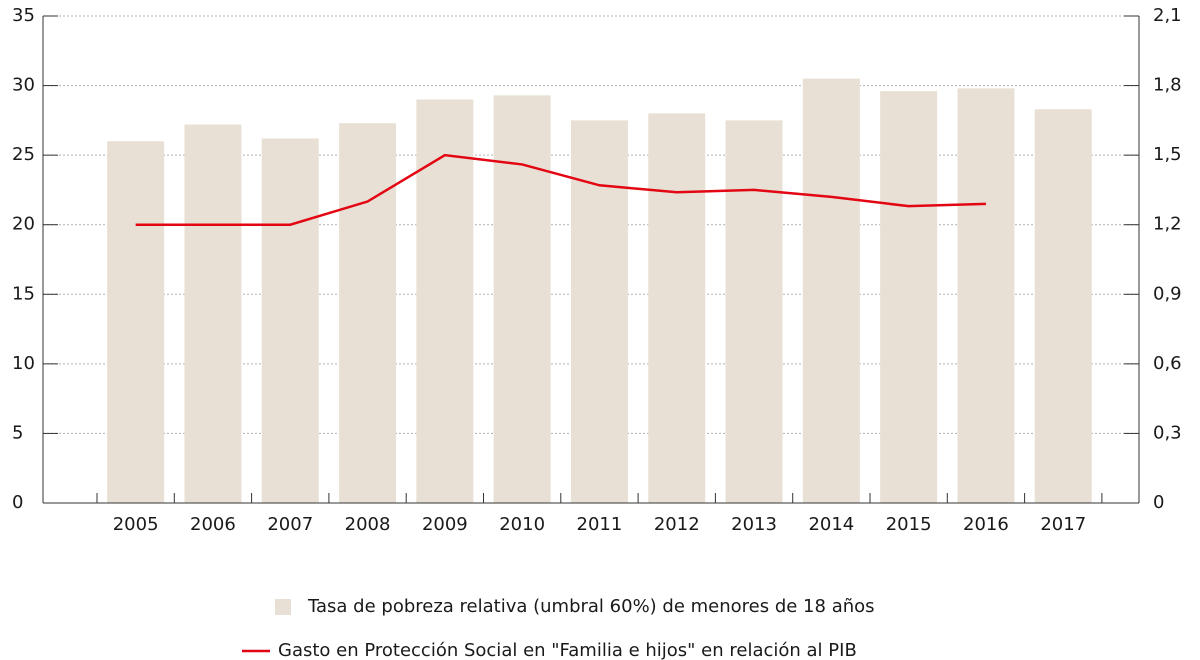 This screenshot has height=660, width=1200. What do you see at coordinates (1167, 363) in the screenshot?
I see `y2-tick-label: 0,6` at bounding box center [1167, 363].